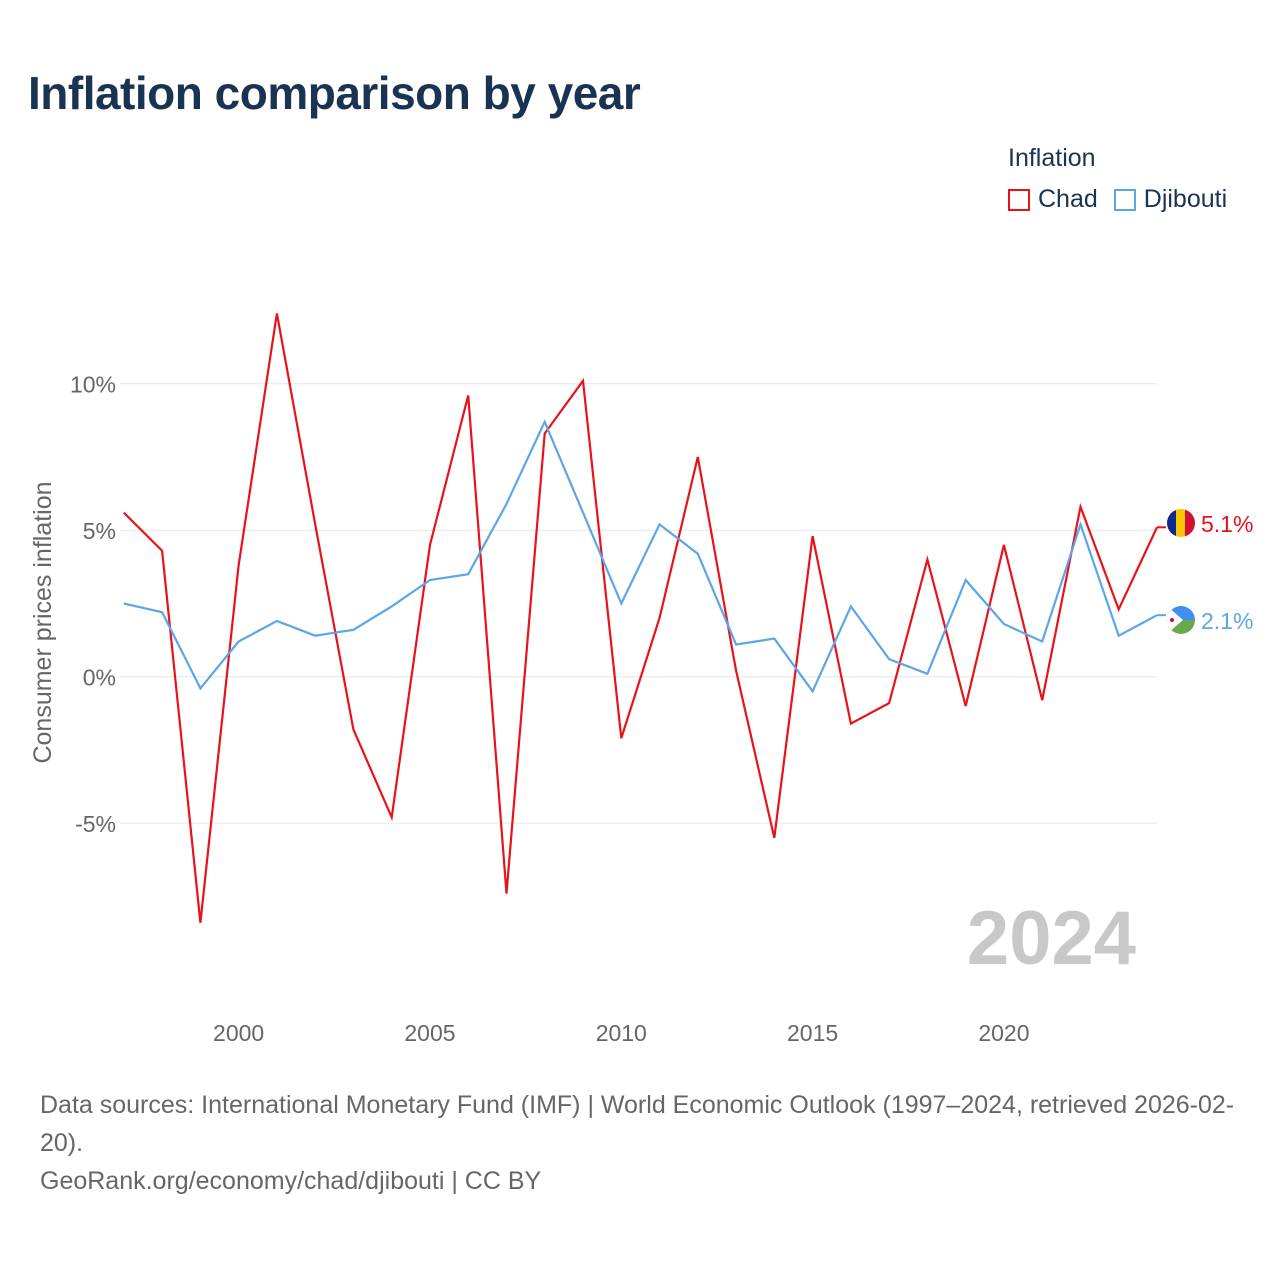  I want to click on x-tick-label: 2010, so click(621, 1033).